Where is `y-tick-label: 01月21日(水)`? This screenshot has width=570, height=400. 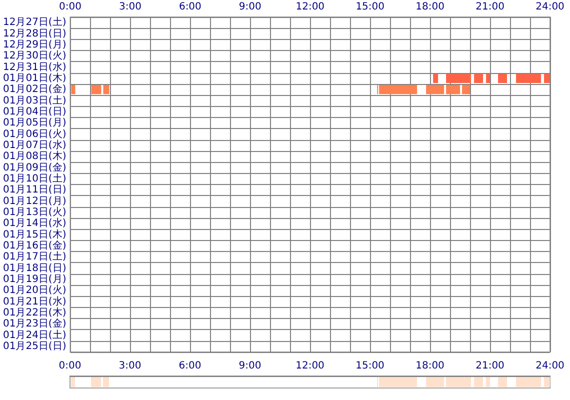
y-tick-label: 01月21日(水) is located at coordinates (34, 301).